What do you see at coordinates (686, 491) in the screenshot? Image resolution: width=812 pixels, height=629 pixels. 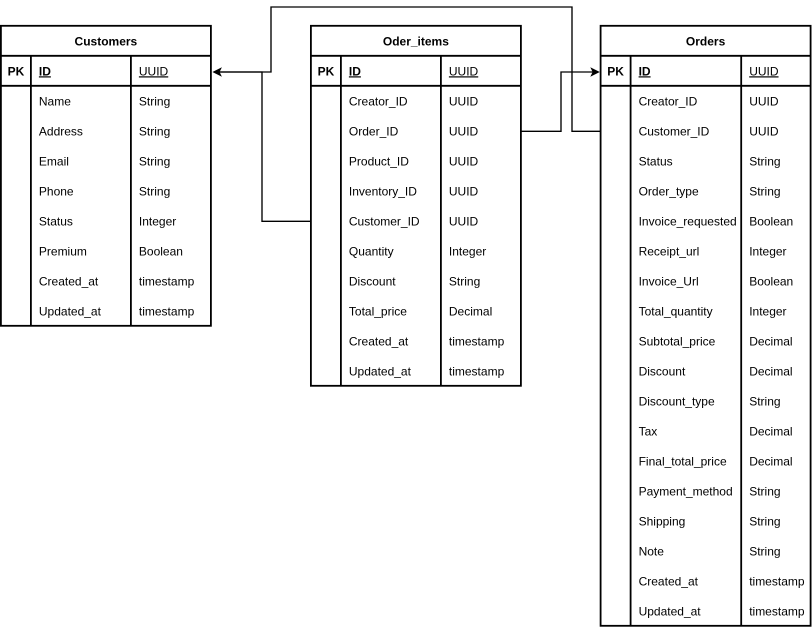 I see `svg-text: Payment_method` at bounding box center [686, 491].